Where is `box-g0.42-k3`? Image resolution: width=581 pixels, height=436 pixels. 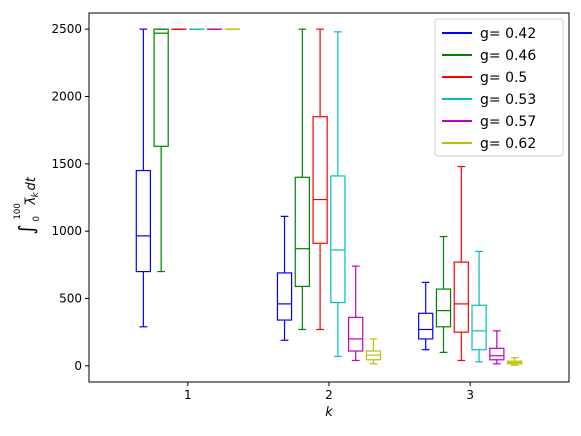 box-g0.42-k3 is located at coordinates (426, 316).